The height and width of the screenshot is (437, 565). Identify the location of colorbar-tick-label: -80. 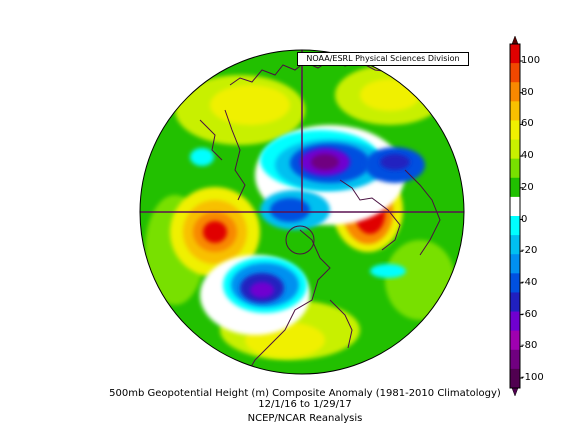
(529, 346).